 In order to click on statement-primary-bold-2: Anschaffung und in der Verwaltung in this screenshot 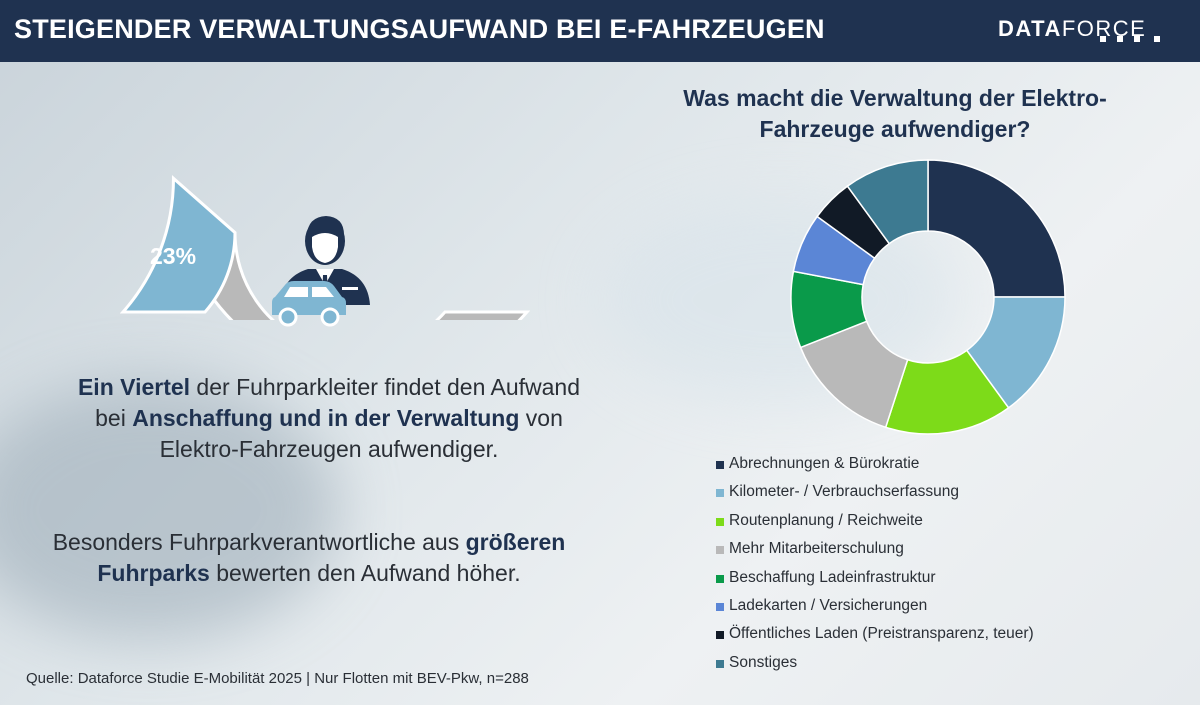, I will do `click(326, 418)`.